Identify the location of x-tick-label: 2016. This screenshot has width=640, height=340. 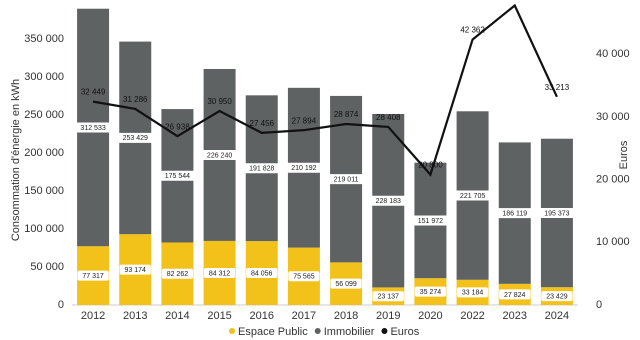
(262, 316).